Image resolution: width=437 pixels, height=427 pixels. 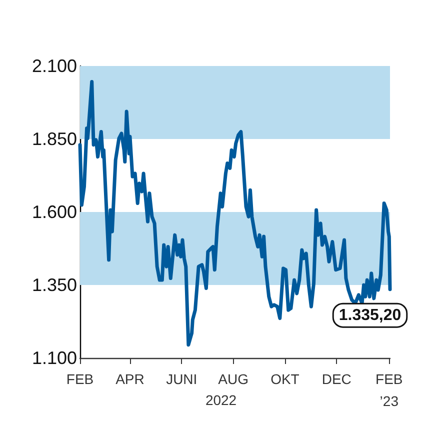 What do you see at coordinates (54, 358) in the screenshot?
I see `y-tick-label: 1.100` at bounding box center [54, 358].